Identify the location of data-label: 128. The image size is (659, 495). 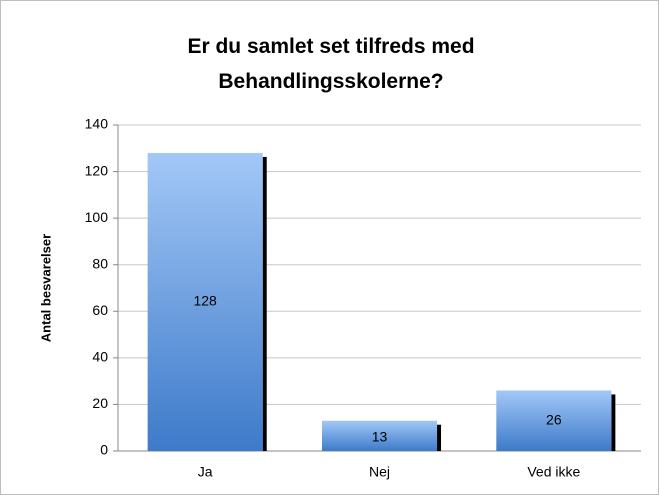
(205, 301).